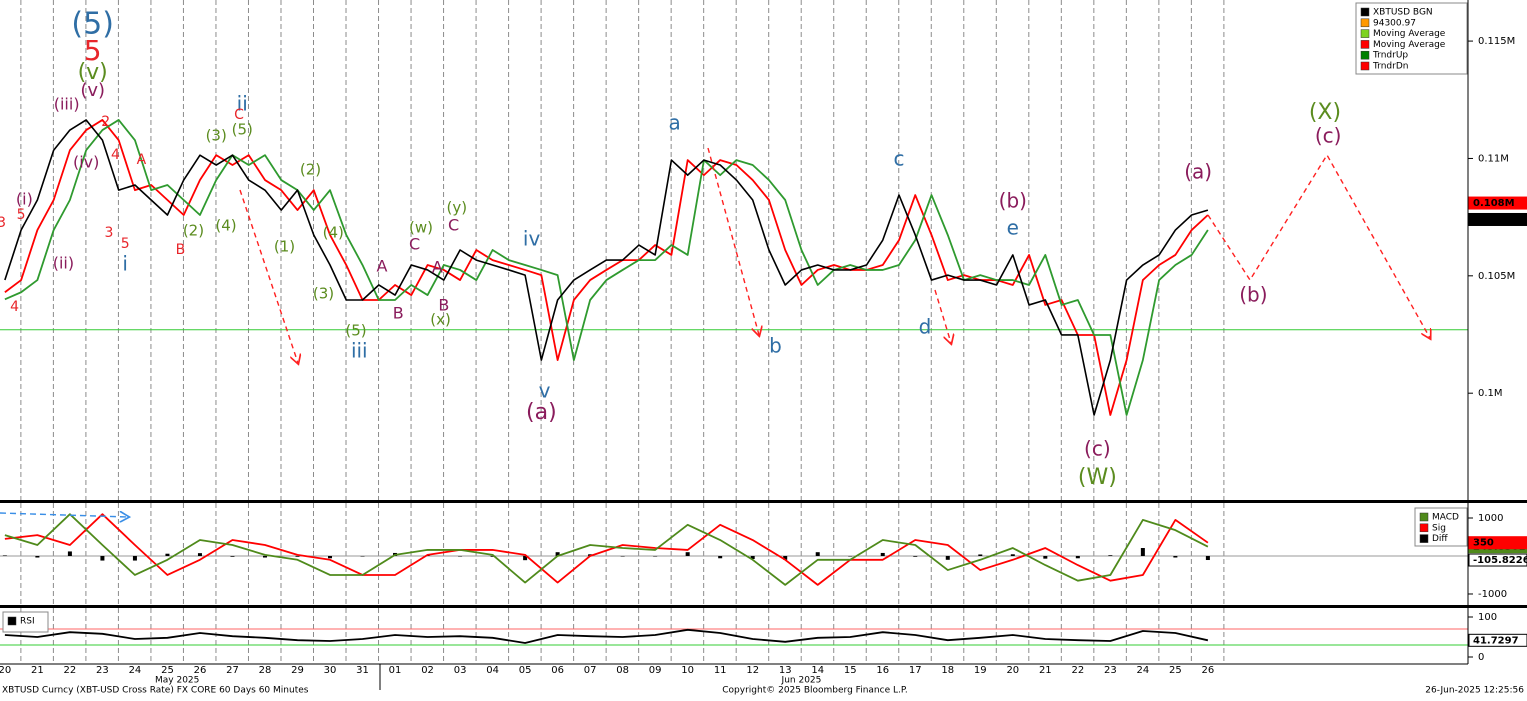 The width and height of the screenshot is (1527, 701). What do you see at coordinates (814, 691) in the screenshot?
I see `footer-copyright: Copyright© 2025 Bloomberg Finance L.P.` at bounding box center [814, 691].